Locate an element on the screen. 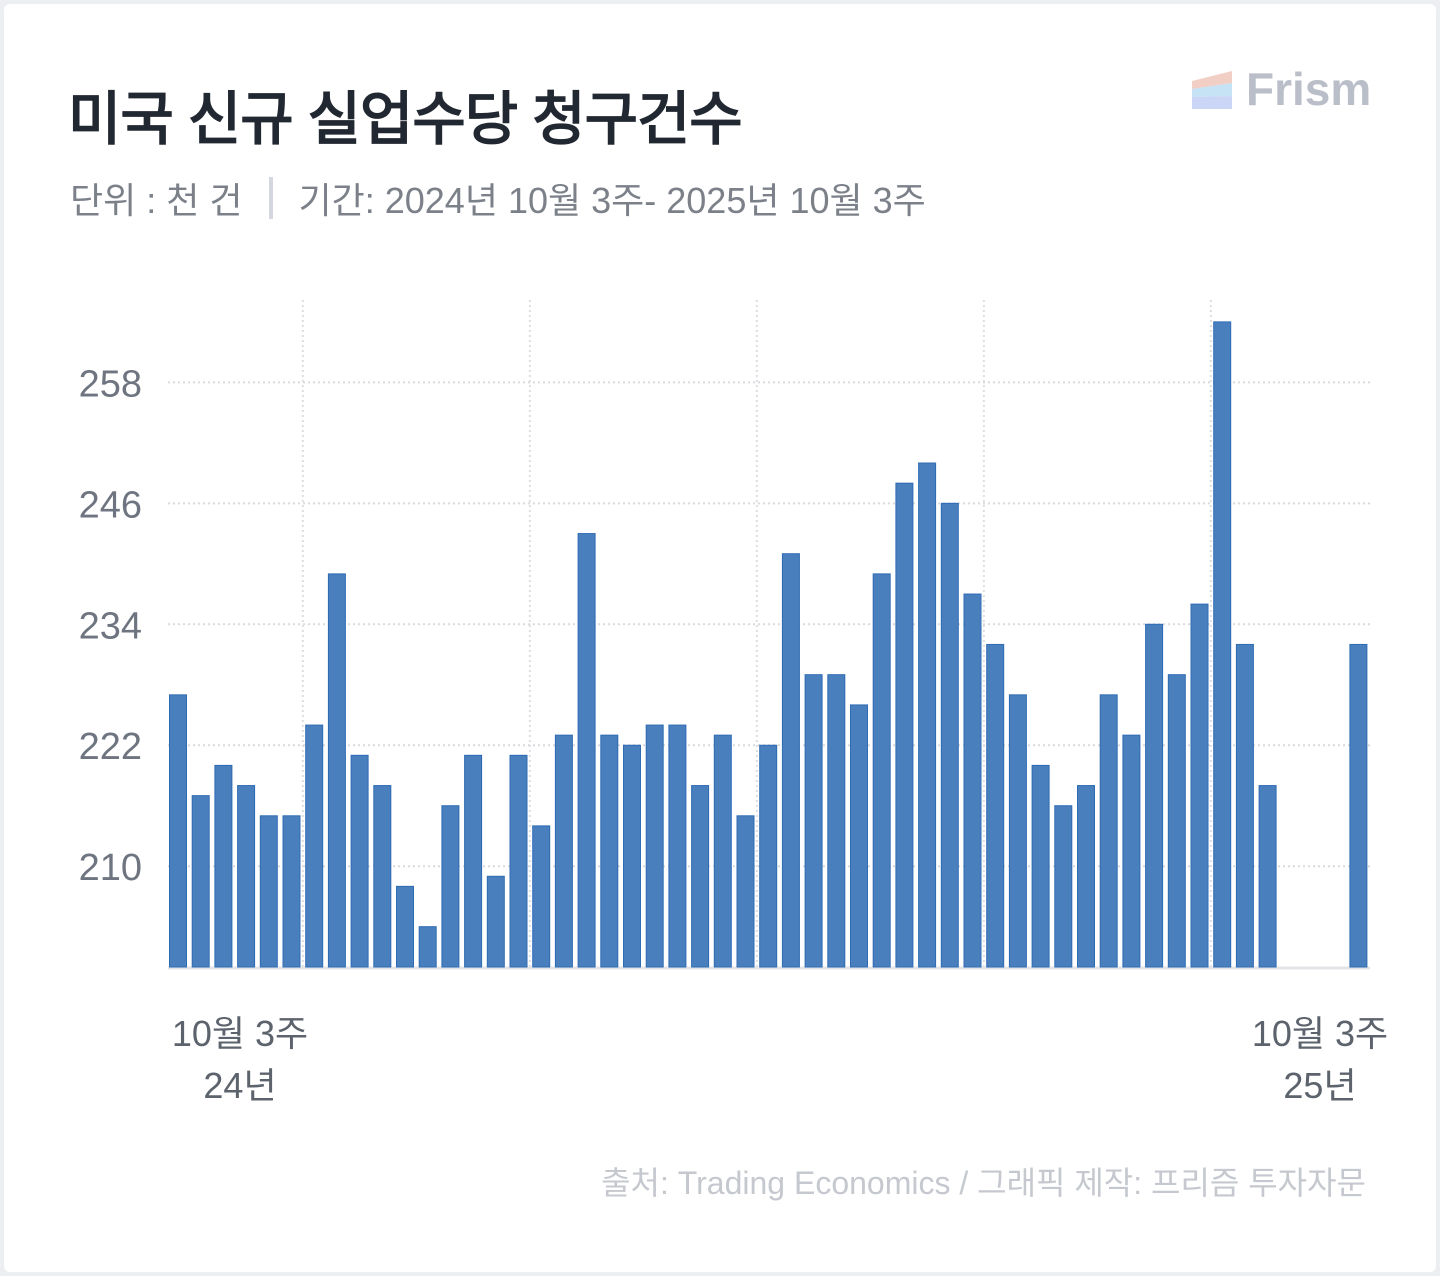 This screenshot has height=1276, width=1440. y-tick-label: 258 is located at coordinates (110, 384).